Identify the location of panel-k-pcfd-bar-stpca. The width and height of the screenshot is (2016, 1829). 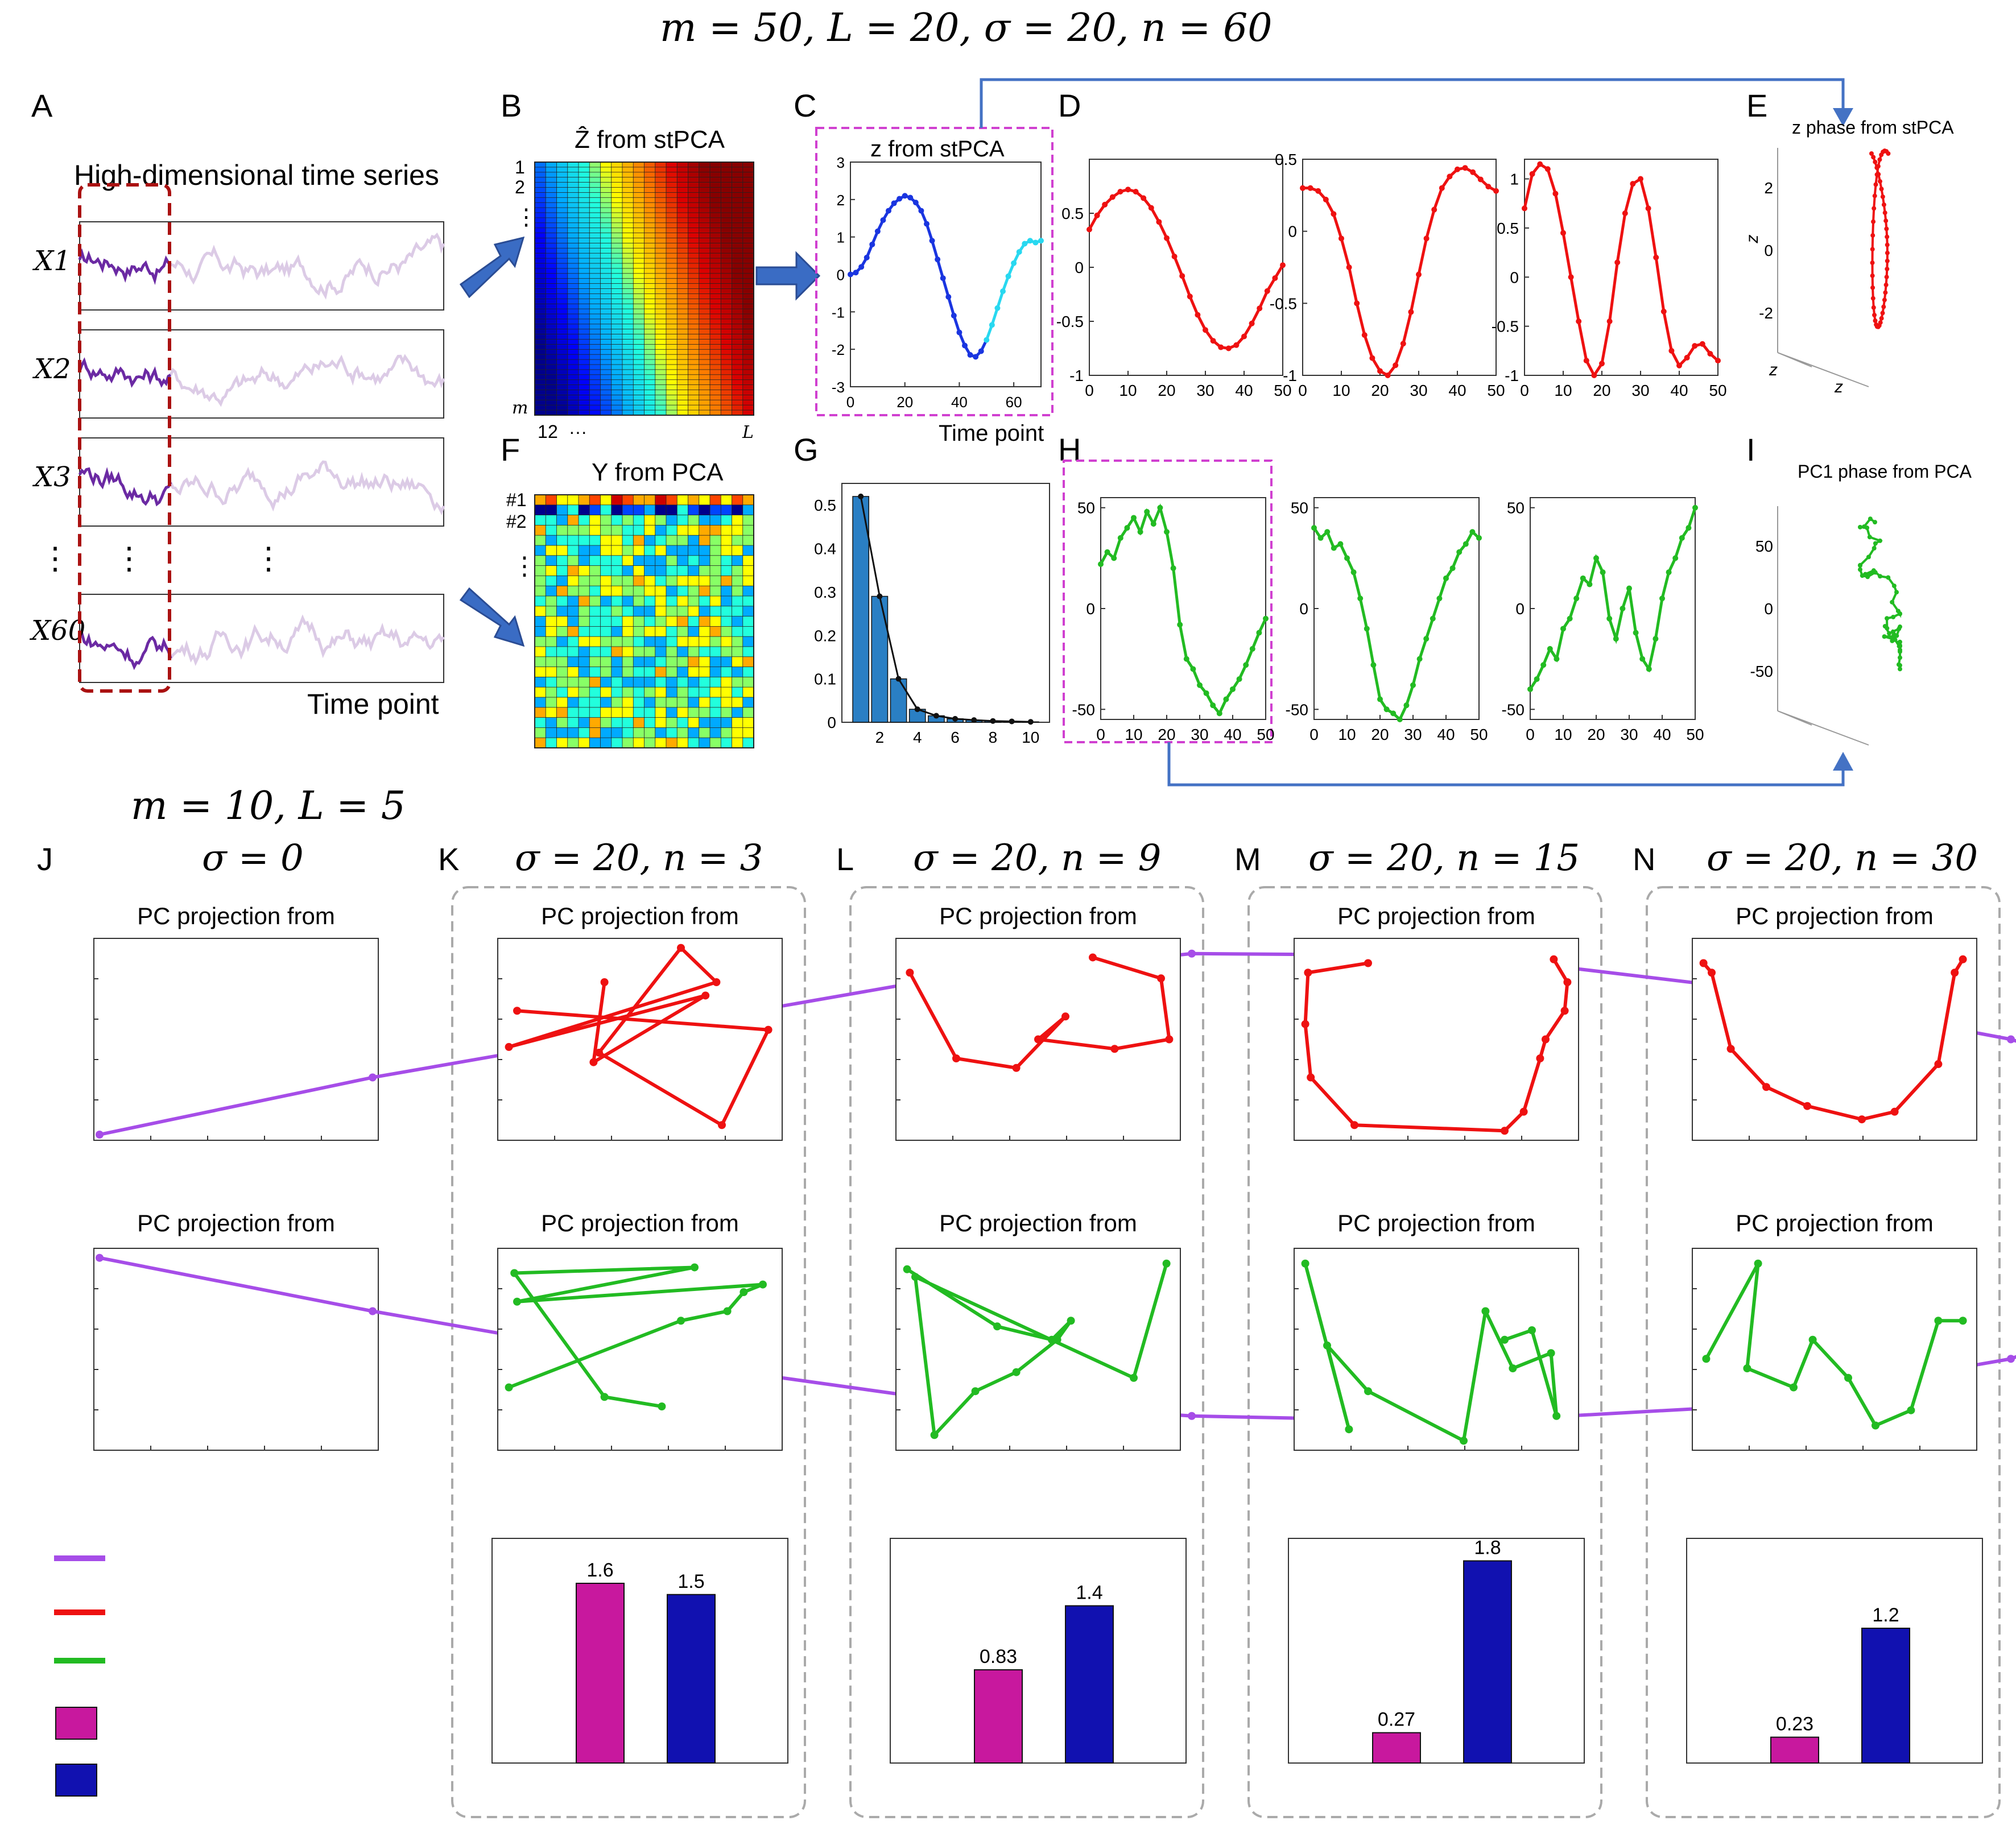
(600, 1674).